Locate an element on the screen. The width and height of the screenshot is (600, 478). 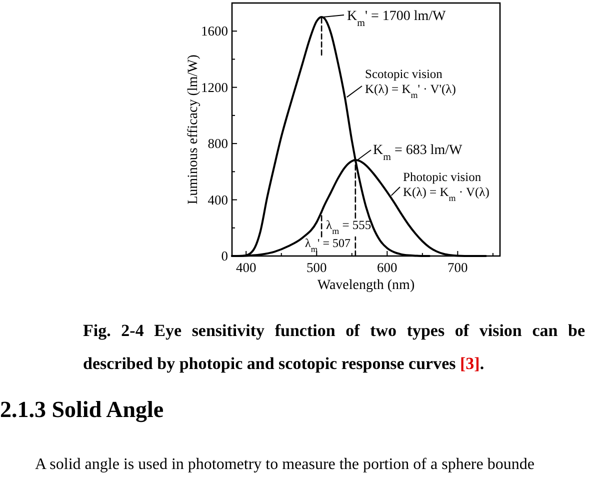
series-label: Photopic vision is located at coordinates (442, 177).